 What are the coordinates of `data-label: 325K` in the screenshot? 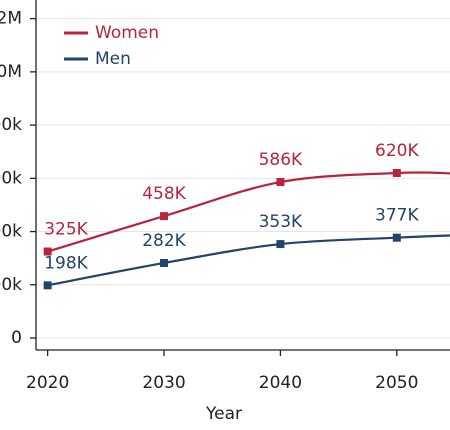 It's located at (66, 230).